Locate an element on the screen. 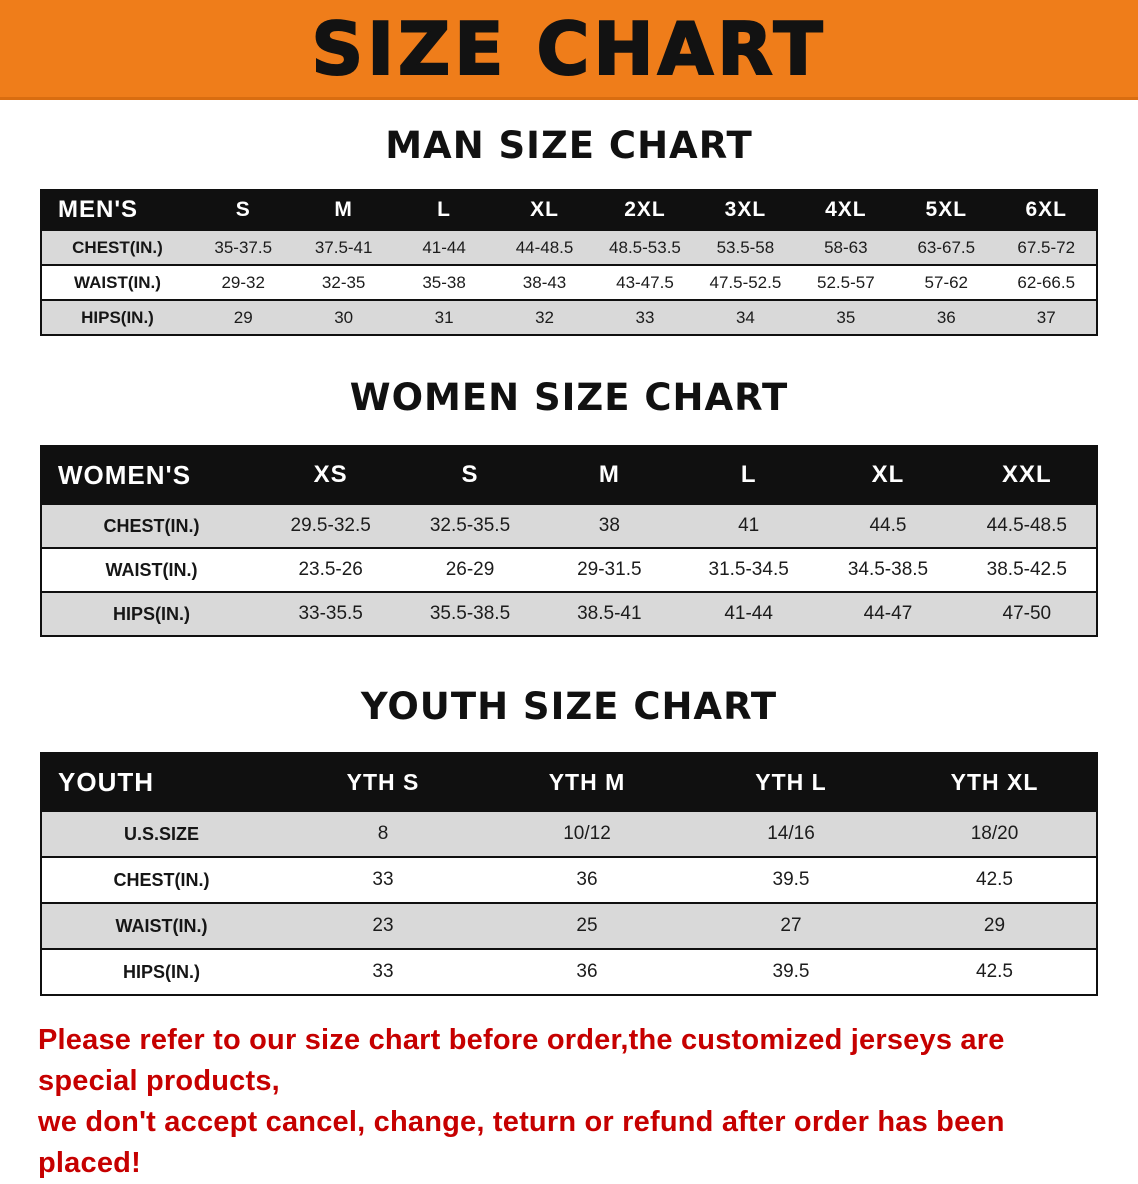 This screenshot has width=1138, height=1184. measurement-row-label: U.S.SIZE is located at coordinates (161, 833).